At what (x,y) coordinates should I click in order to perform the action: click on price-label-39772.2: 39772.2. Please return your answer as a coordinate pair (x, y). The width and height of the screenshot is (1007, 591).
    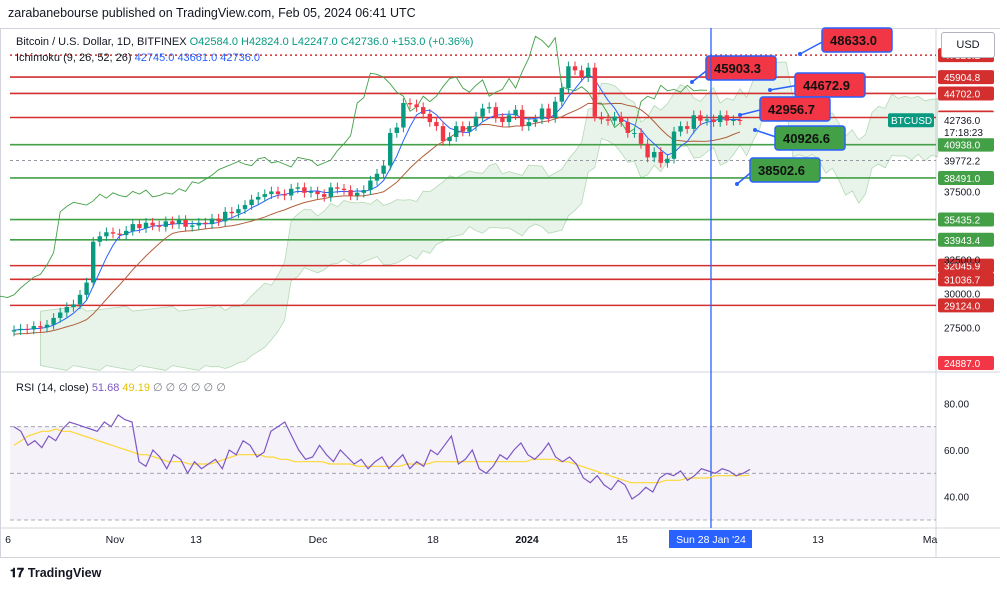
    Looking at the image, I should click on (962, 162).